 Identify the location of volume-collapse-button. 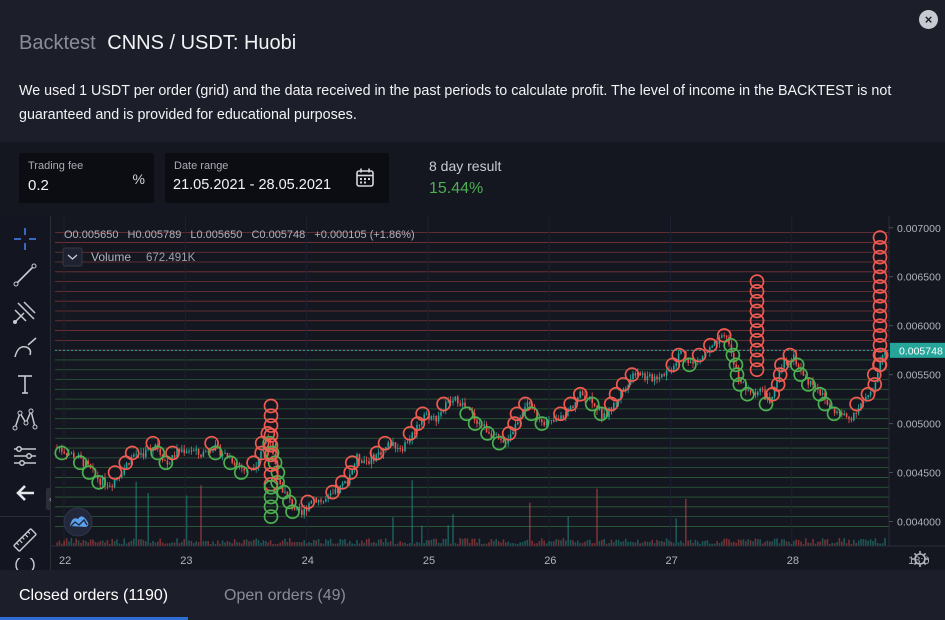
(72, 257).